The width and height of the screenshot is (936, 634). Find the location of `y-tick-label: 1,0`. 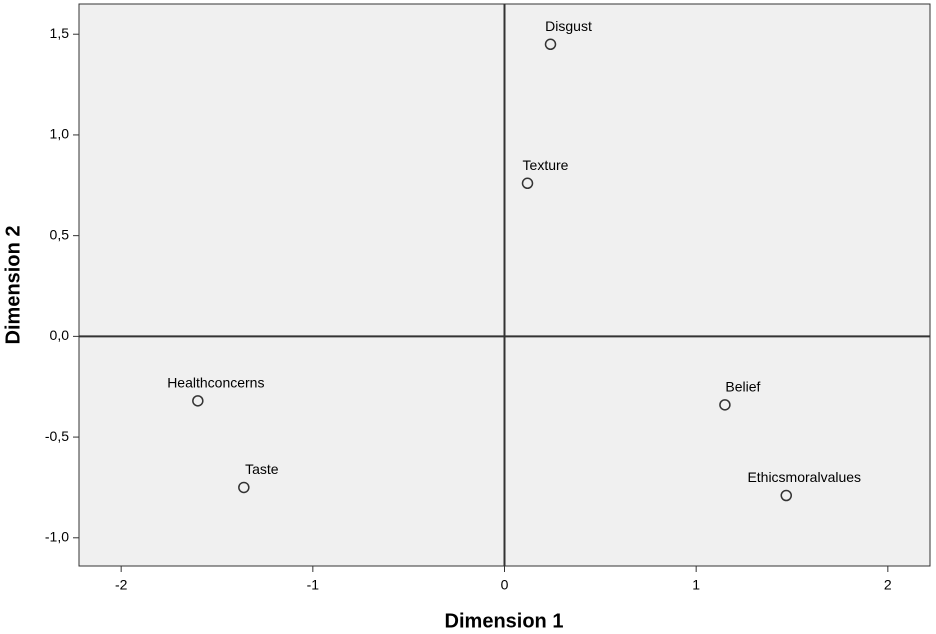

y-tick-label: 1,0 is located at coordinates (60, 134).